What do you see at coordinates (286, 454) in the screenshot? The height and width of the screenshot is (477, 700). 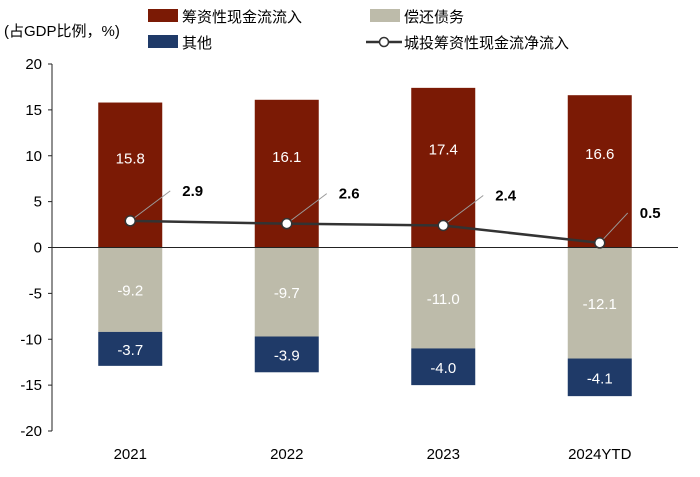 I see `x-tick-label: 2022` at bounding box center [286, 454].